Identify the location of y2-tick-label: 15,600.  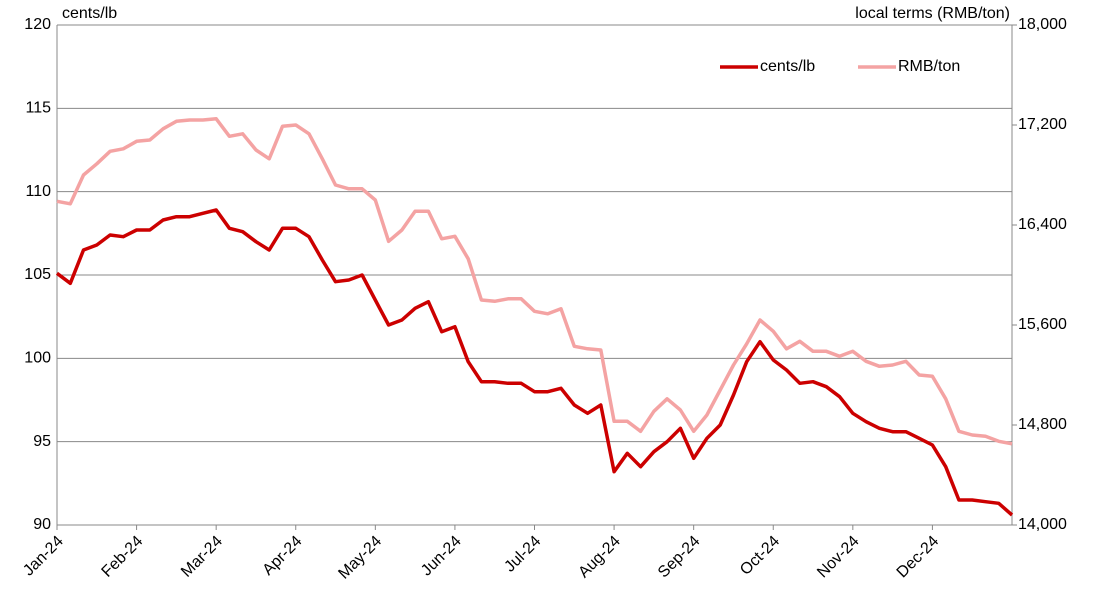
(1042, 324).